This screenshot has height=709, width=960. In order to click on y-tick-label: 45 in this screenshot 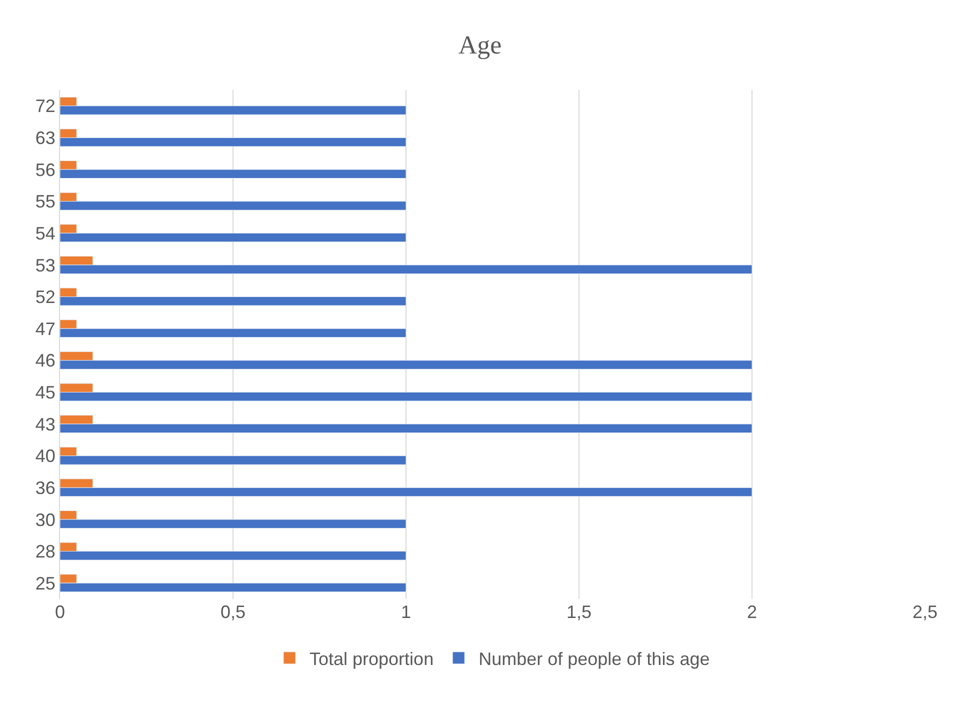, I will do `click(45, 392)`.